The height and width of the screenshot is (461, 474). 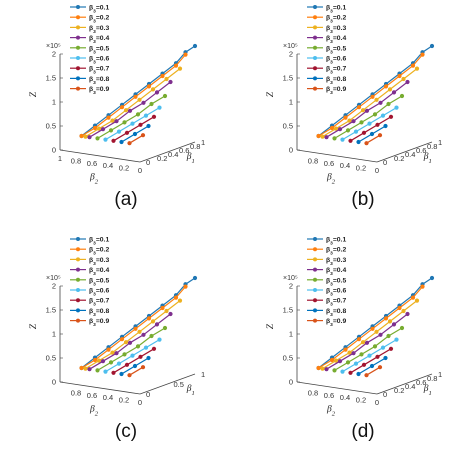 What do you see at coordinates (125, 199) in the screenshot?
I see `subplot-caption: (a)` at bounding box center [125, 199].